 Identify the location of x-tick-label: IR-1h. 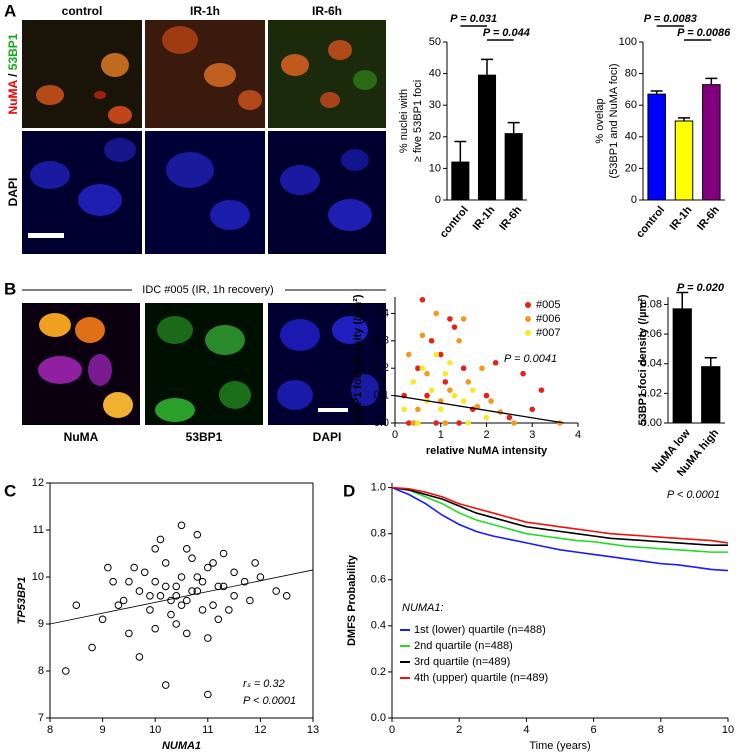
(681, 218).